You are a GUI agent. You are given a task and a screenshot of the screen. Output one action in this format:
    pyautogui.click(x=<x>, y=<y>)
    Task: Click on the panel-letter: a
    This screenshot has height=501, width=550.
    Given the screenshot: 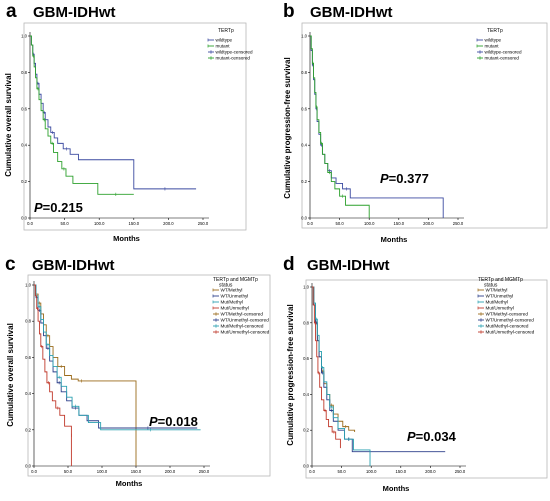 What is the action you would take?
    pyautogui.click(x=11, y=11)
    